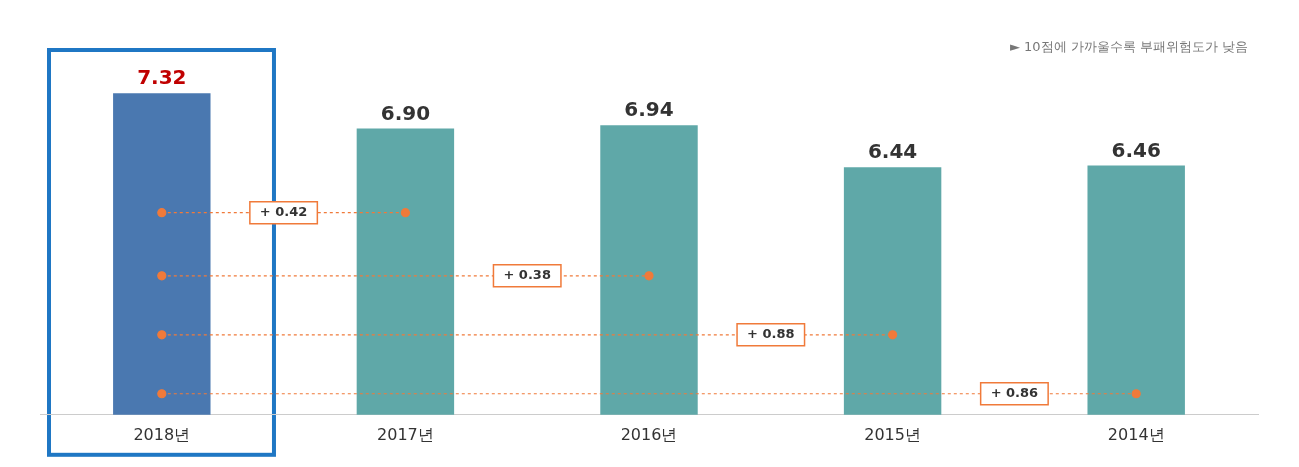 The width and height of the screenshot is (1299, 467). I want to click on x-tick-label: 2015년, so click(892, 434).